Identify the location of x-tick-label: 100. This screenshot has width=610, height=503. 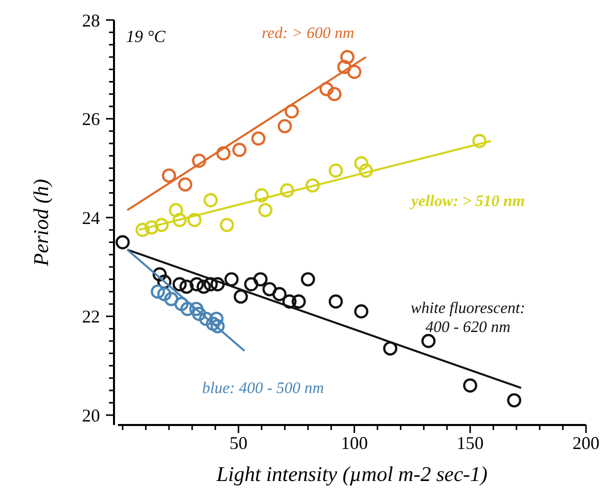
(354, 443).